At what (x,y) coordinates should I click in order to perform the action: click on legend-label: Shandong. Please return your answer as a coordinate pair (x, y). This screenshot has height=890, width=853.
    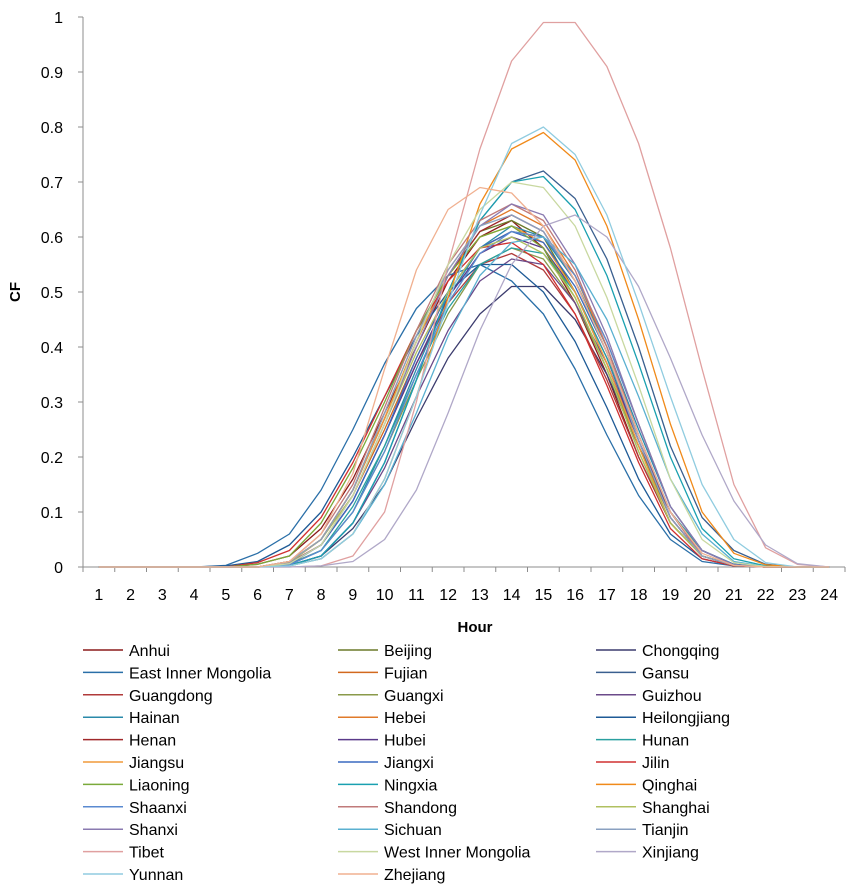
    Looking at the image, I should click on (420, 808).